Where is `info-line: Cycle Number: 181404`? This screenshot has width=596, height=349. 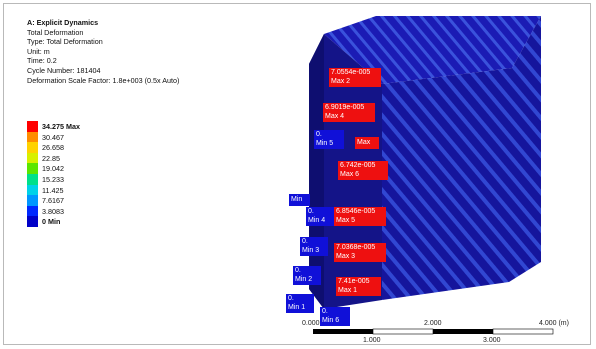
info-line: Cycle Number: 181404 is located at coordinates (64, 70).